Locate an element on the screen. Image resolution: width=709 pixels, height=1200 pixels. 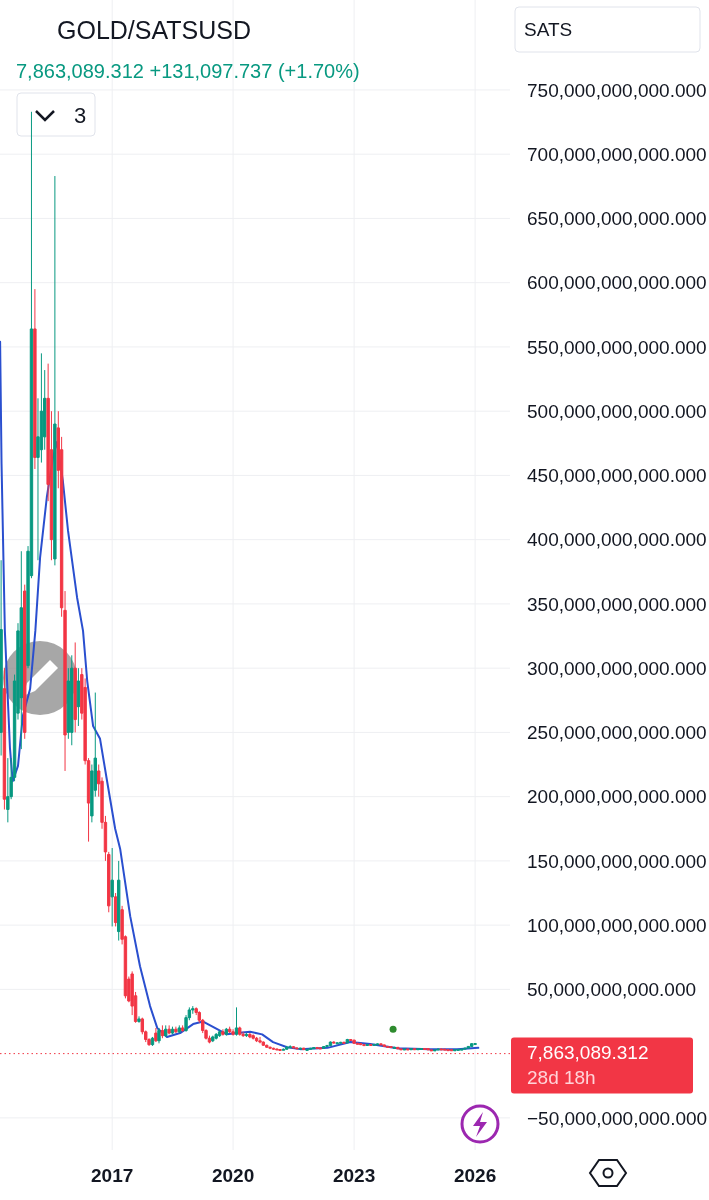
y-tick-label: 350,000,000,000.000 is located at coordinates (617, 604).